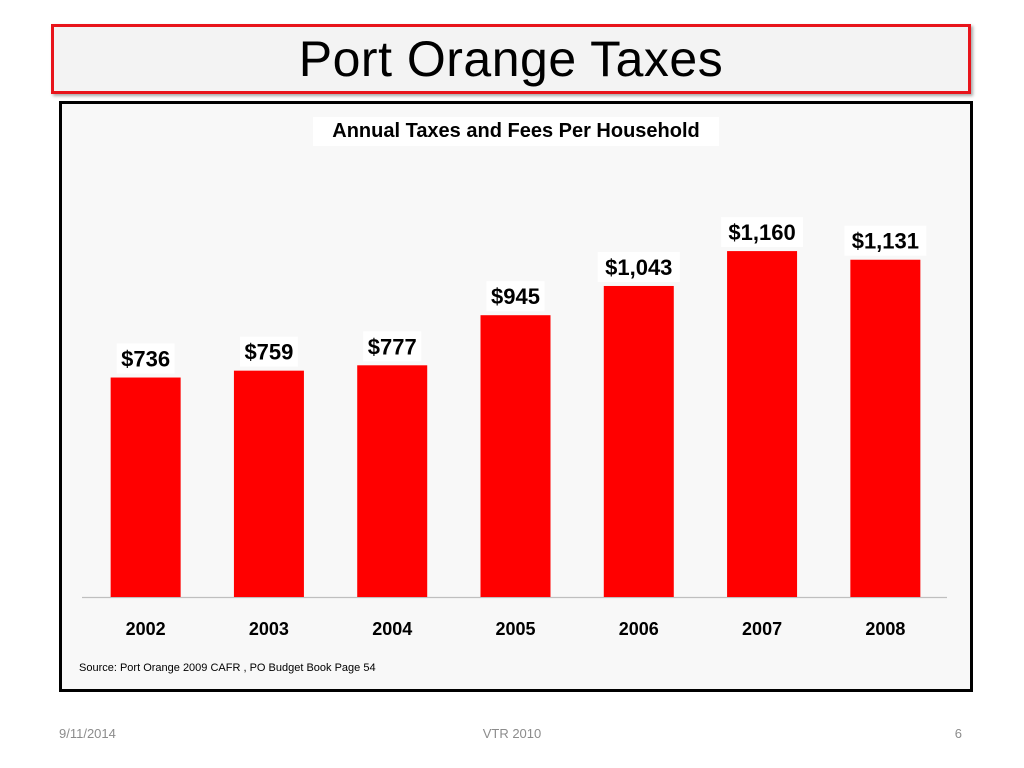 This screenshot has height=768, width=1024. I want to click on data-label-2004: $777, so click(392, 346).